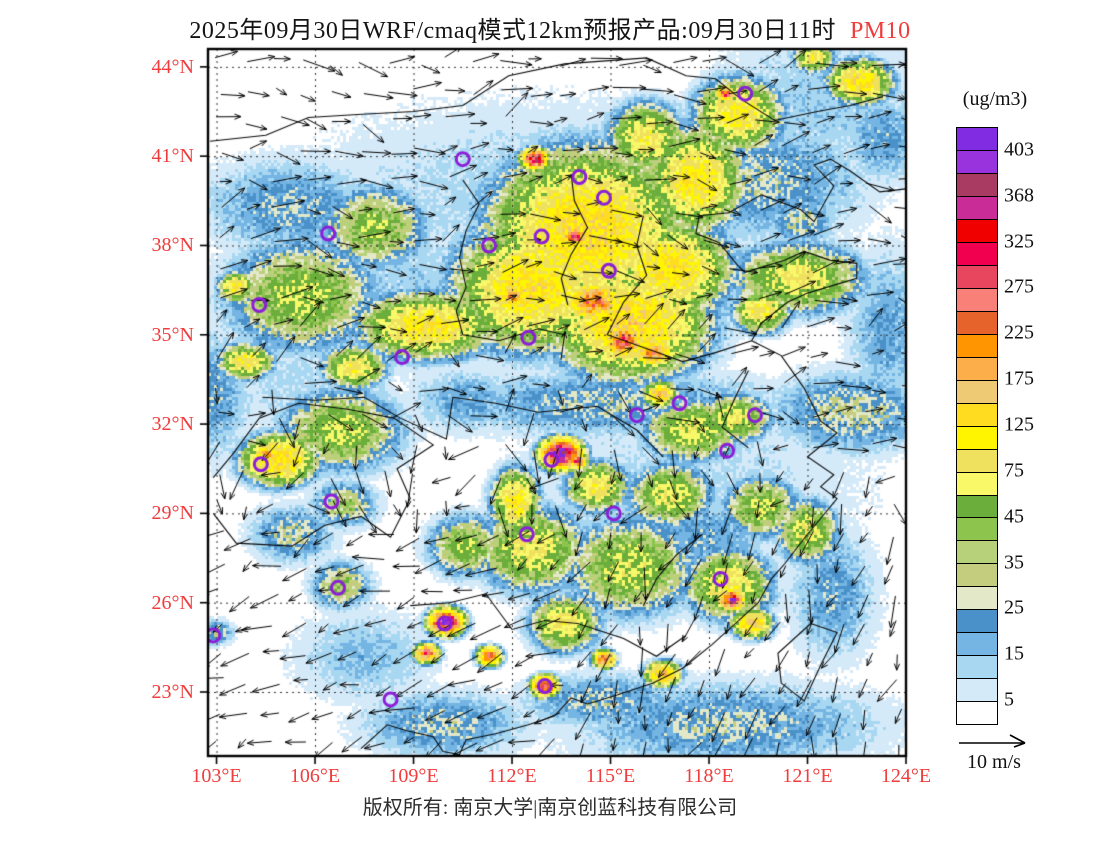 The image size is (1100, 850). What do you see at coordinates (906, 776) in the screenshot?
I see `lon-tick-label: 124°E` at bounding box center [906, 776].